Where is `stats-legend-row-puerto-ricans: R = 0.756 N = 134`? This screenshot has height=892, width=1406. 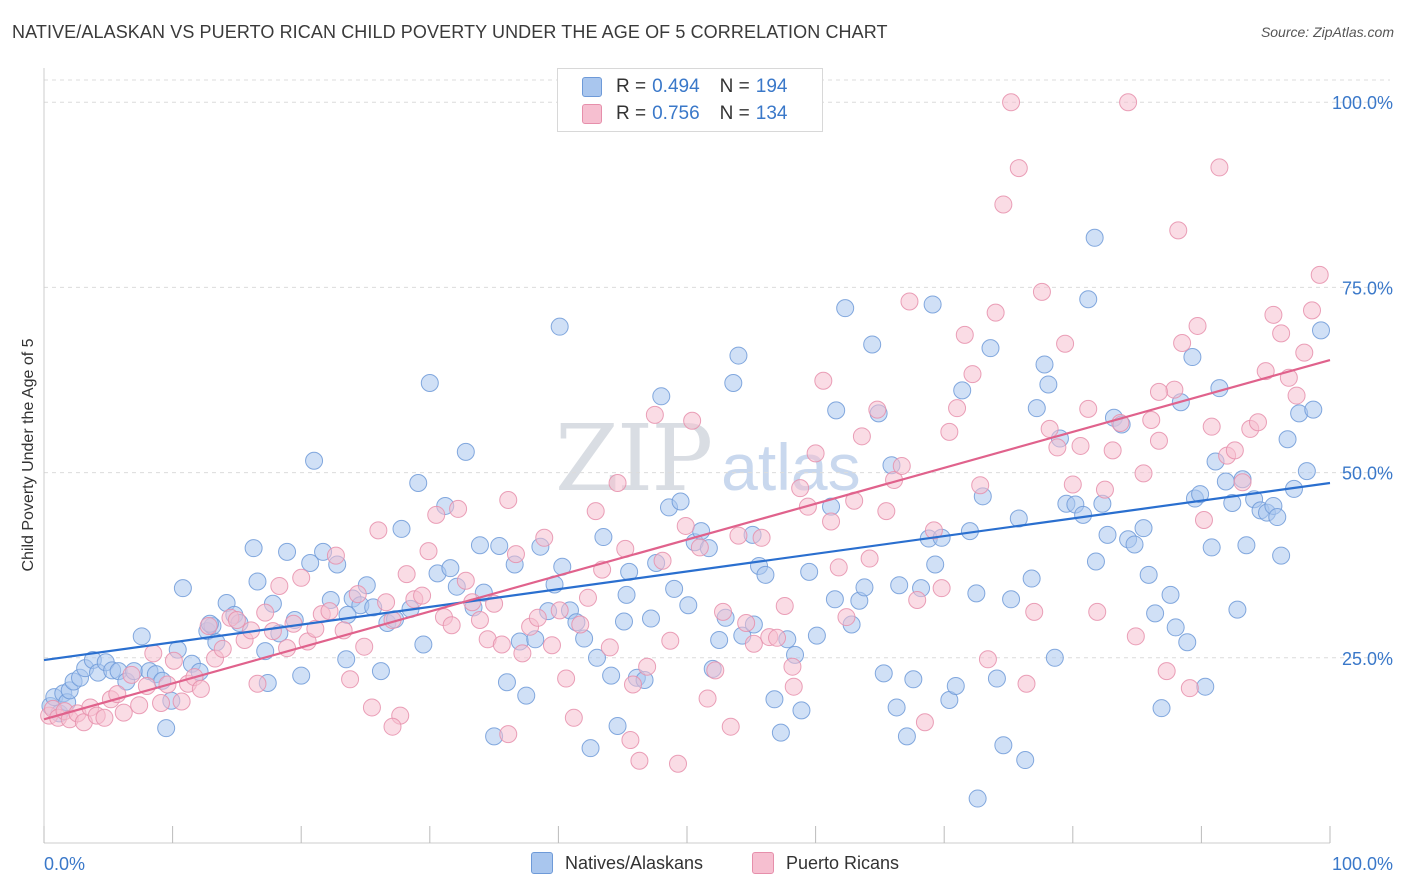
stats-legend-row-puerto-ricans: R = 0.756 N = 134 is located at coordinates (687, 114).